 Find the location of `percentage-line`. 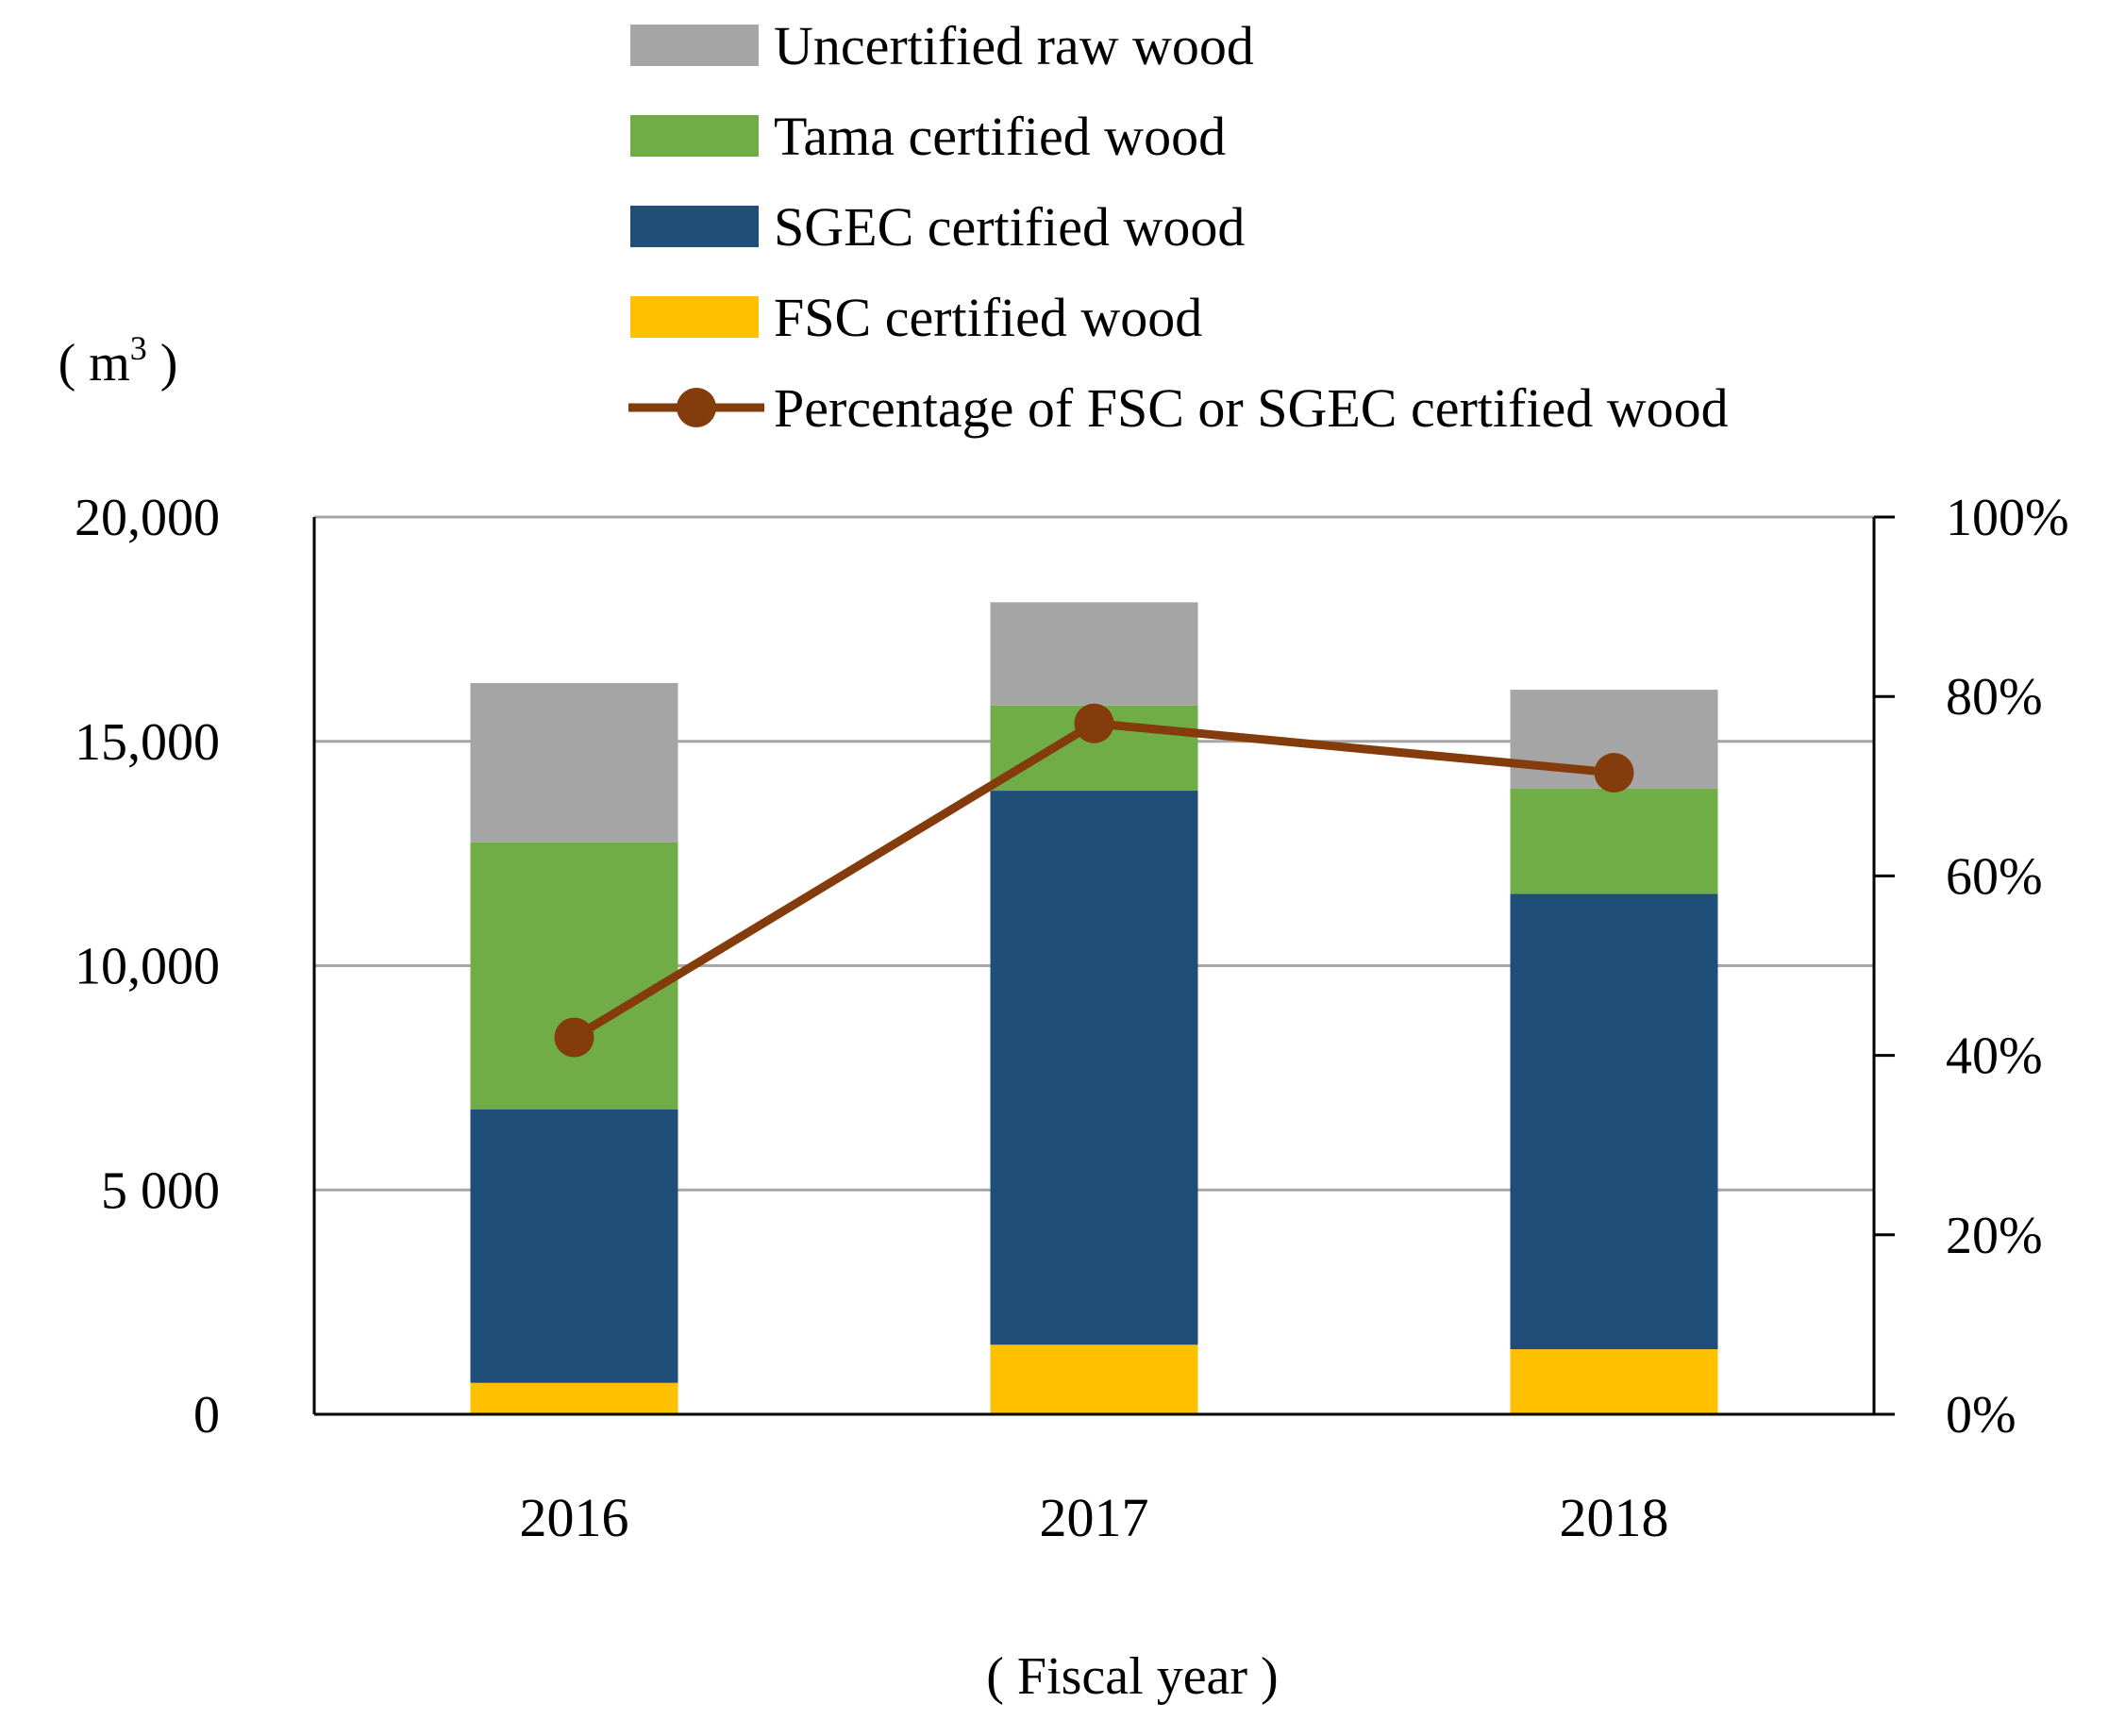

percentage-line is located at coordinates (1094, 880).